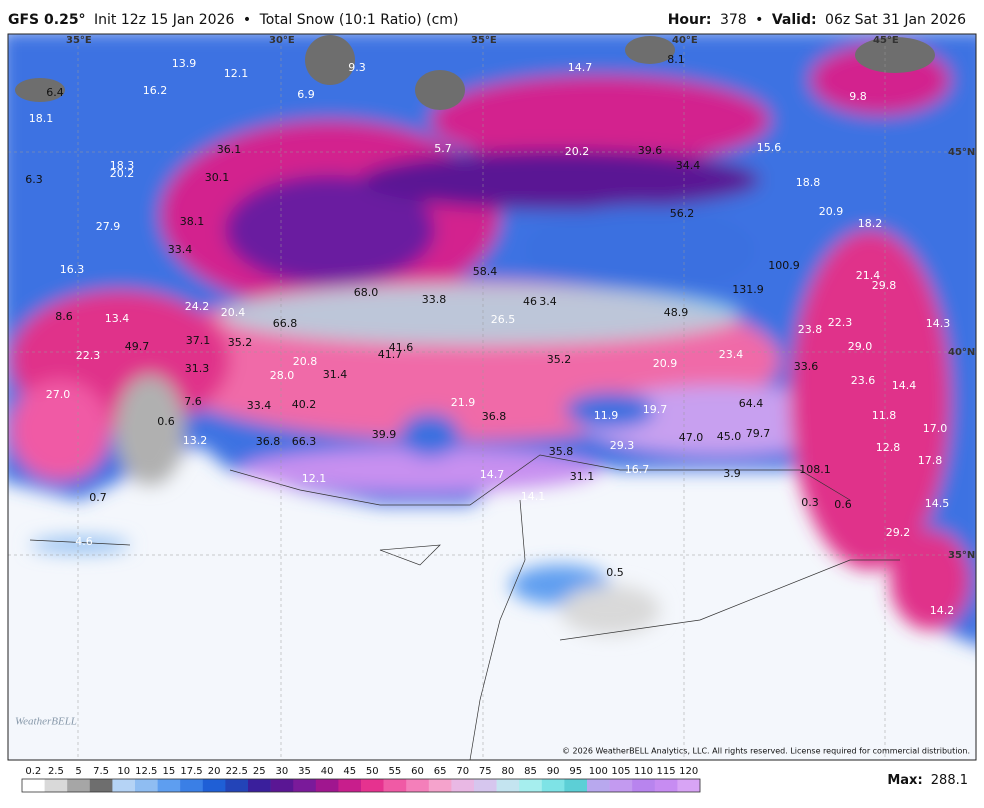  I want to click on value-label: 100.9, so click(784, 265).